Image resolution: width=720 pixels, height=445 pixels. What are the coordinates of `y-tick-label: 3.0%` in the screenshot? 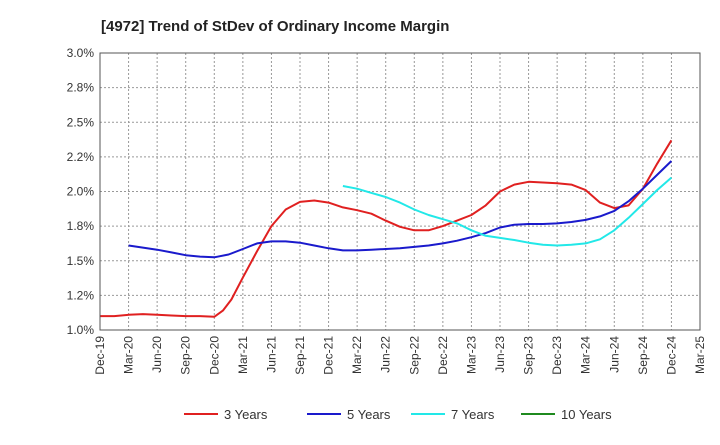 It's located at (81, 53).